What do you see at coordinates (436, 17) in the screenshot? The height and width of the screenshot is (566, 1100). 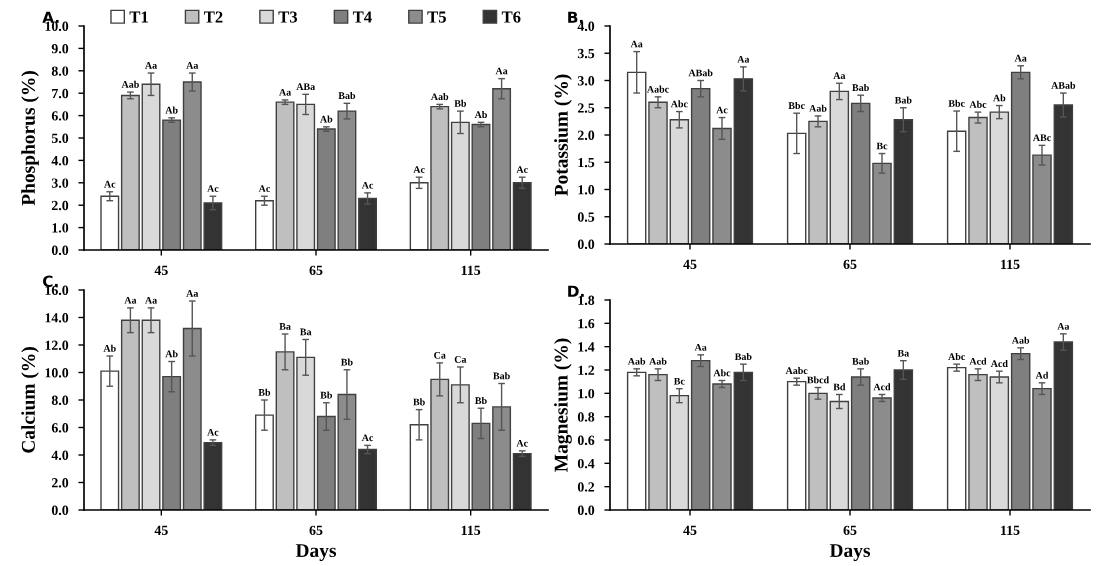 I see `legend-label: T5` at bounding box center [436, 17].